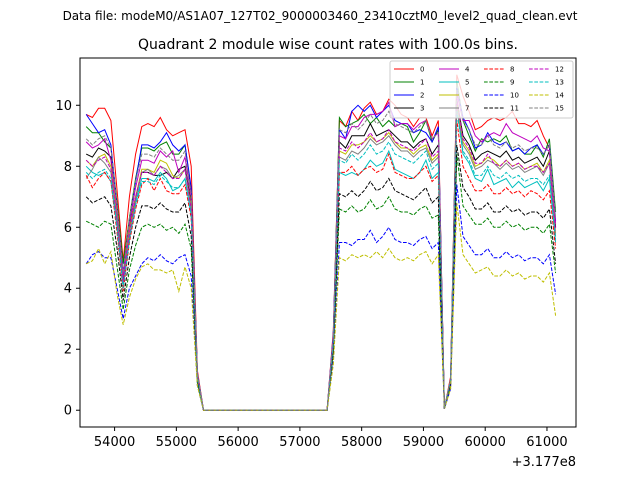 Image resolution: width=640 pixels, height=480 pixels. What do you see at coordinates (114, 442) in the screenshot?
I see `x-tick-label: 54000` at bounding box center [114, 442].